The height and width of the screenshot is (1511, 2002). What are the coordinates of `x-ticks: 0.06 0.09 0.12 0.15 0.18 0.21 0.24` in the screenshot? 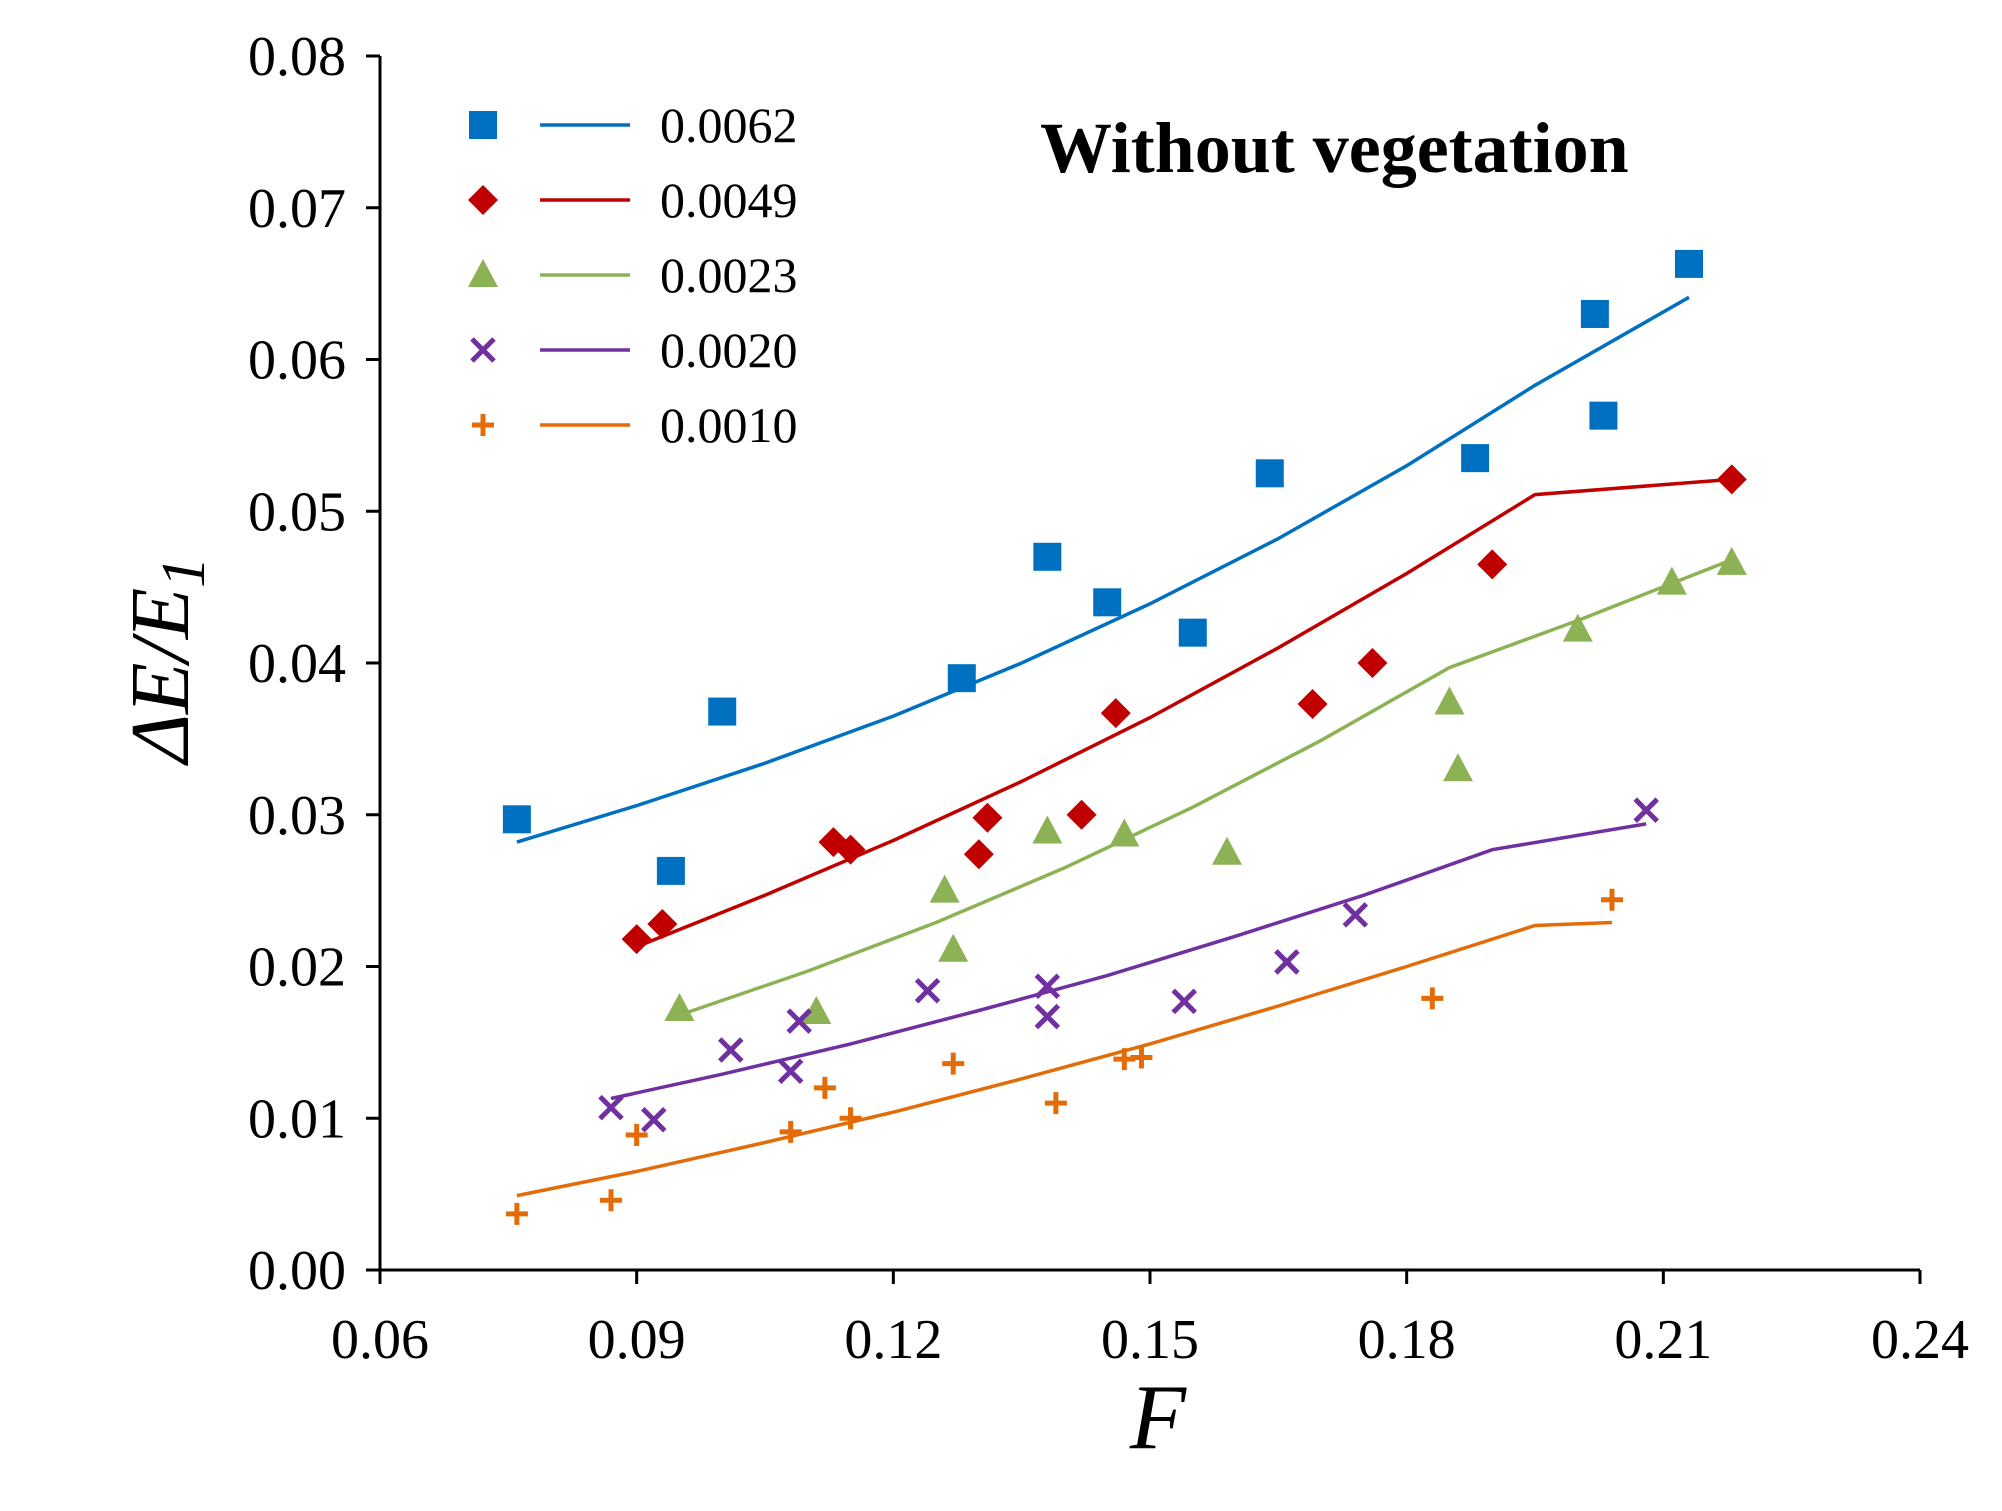 It's located at (1150, 1320).